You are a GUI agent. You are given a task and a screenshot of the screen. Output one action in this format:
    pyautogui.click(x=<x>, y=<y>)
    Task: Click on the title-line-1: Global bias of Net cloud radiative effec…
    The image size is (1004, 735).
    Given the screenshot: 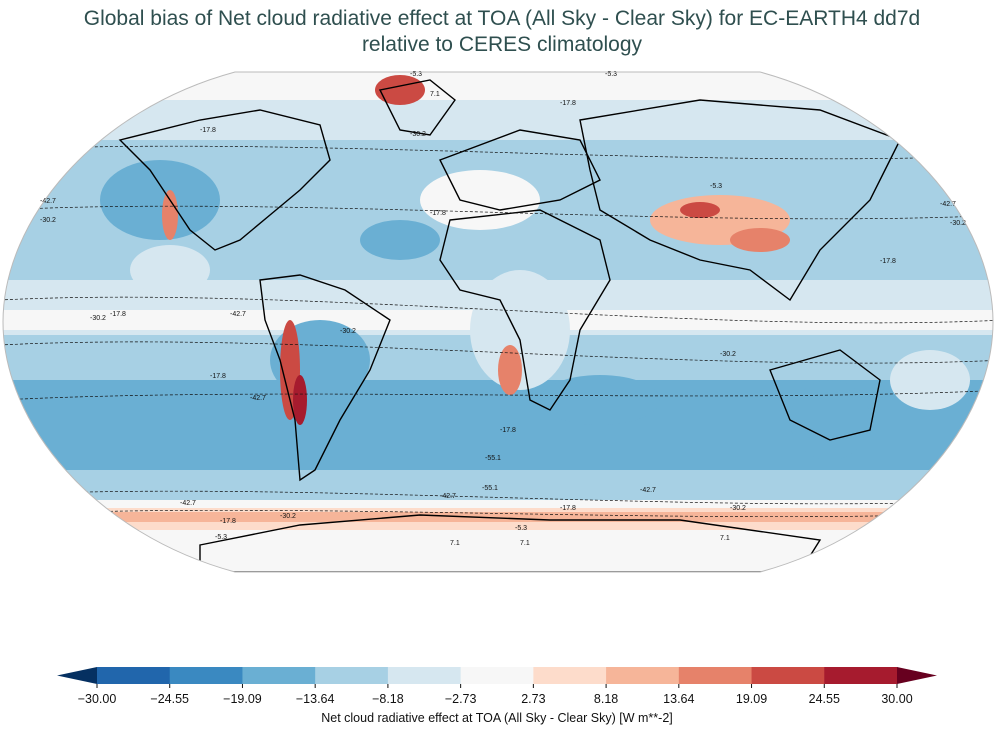 What is the action you would take?
    pyautogui.click(x=502, y=18)
    